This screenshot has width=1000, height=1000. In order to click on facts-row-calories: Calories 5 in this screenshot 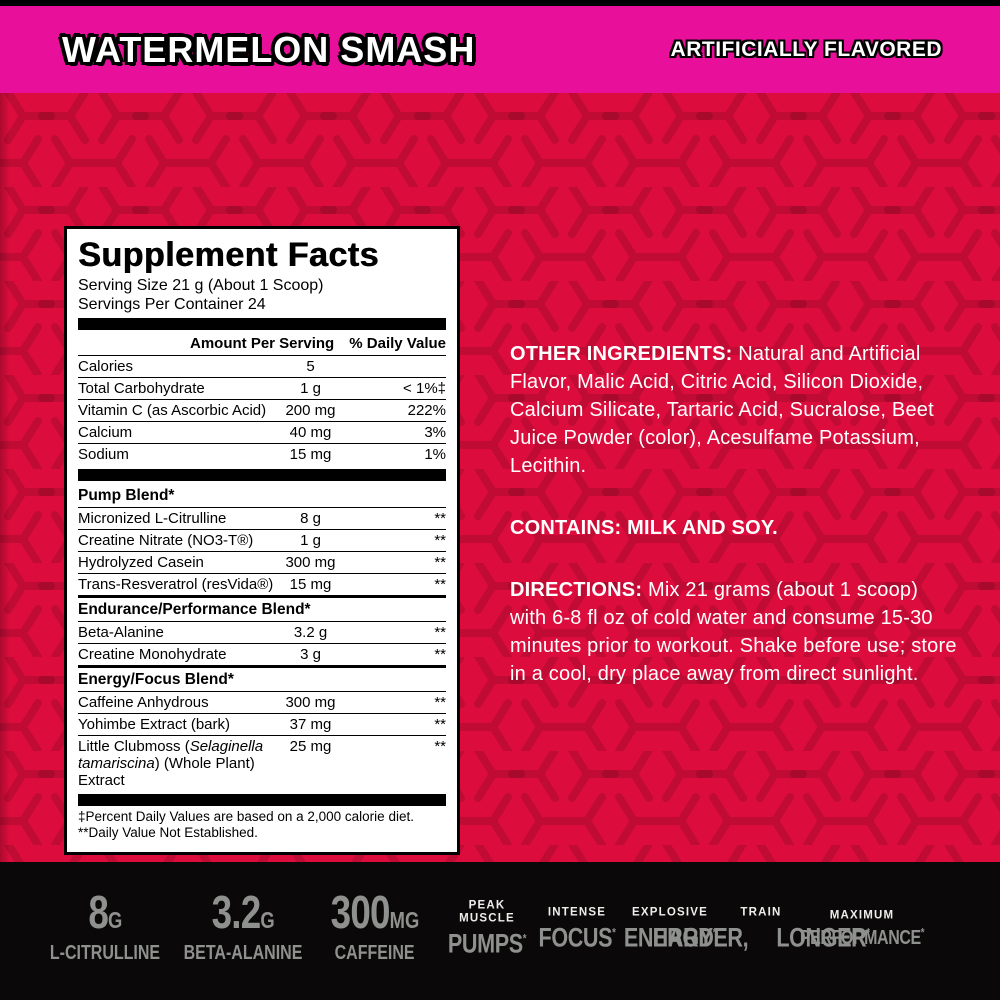, I will do `click(262, 366)`.